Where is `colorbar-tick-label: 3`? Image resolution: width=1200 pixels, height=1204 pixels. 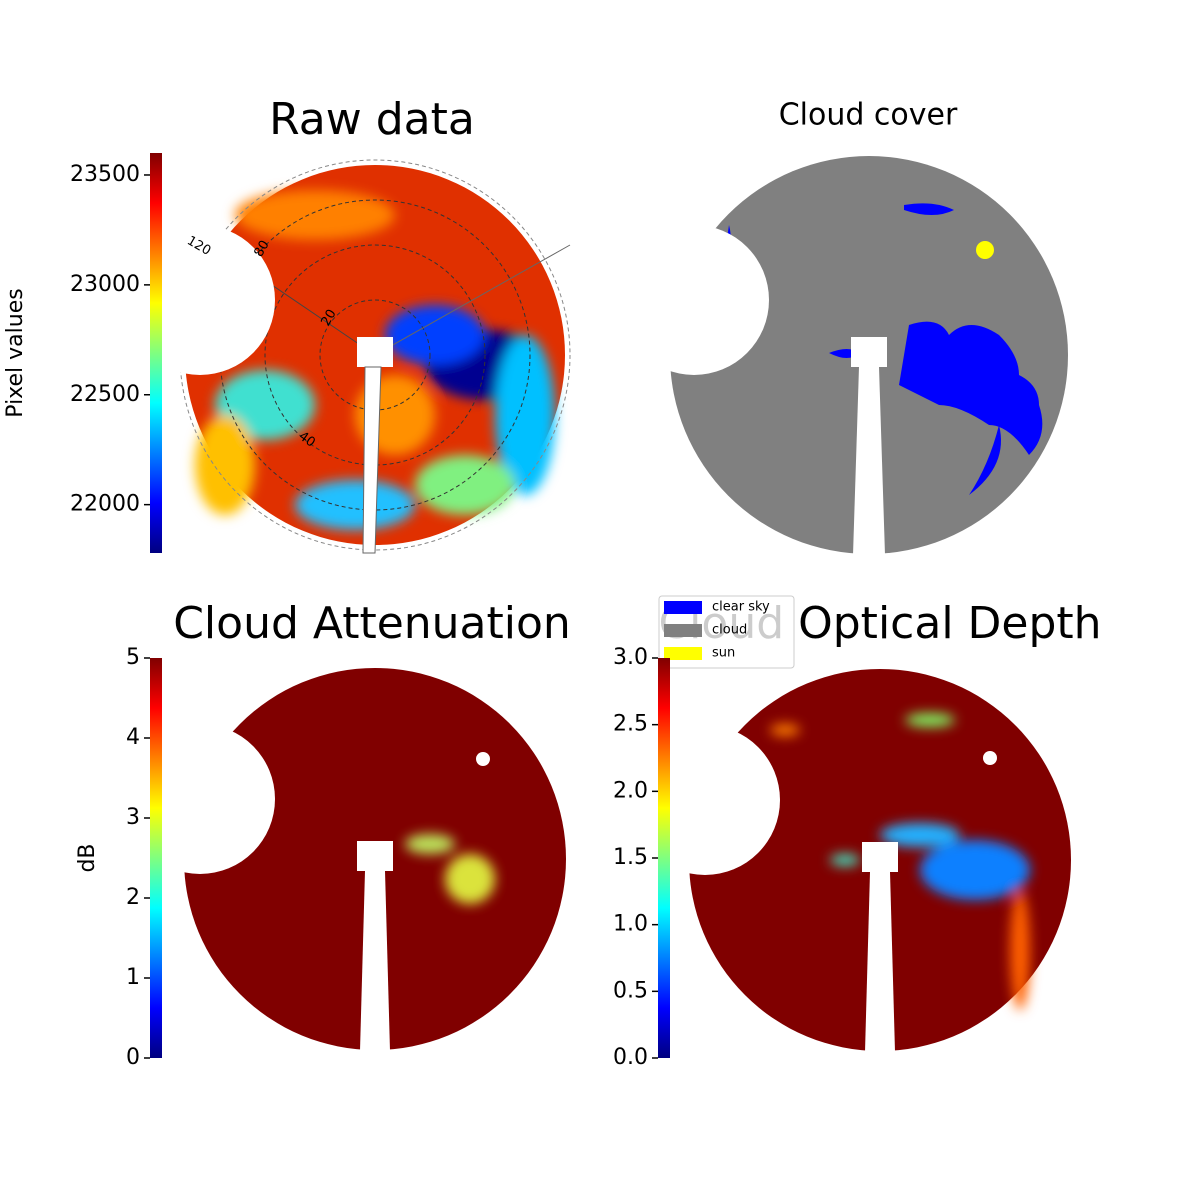
colorbar-tick-label: 3 is located at coordinates (133, 817).